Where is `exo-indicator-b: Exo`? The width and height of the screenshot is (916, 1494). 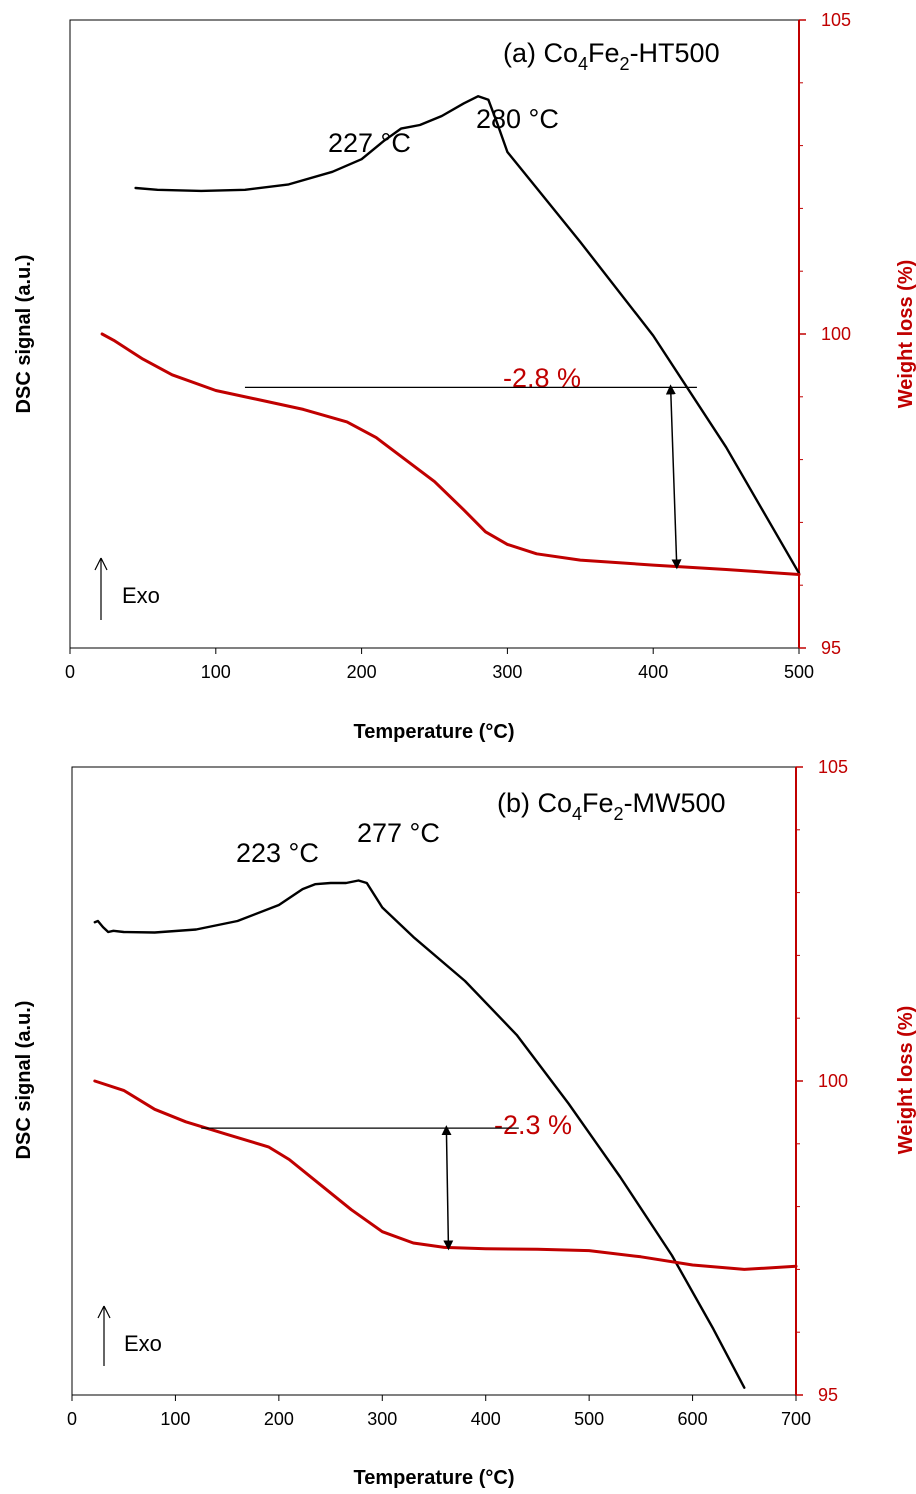 exo-indicator-b: Exo is located at coordinates (129, 1335).